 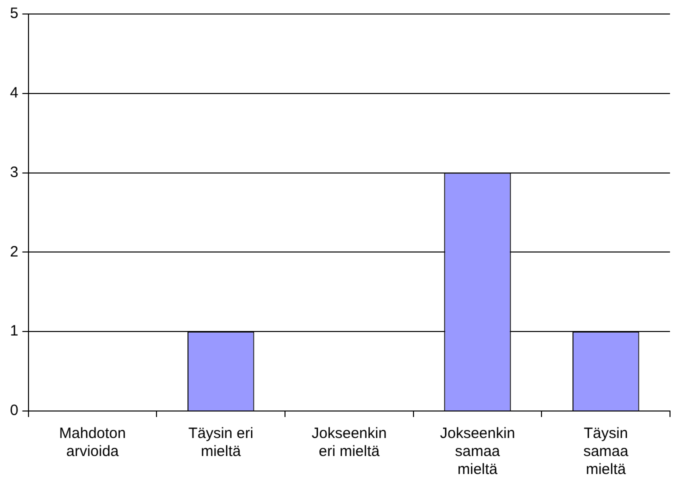 What do you see at coordinates (14, 331) in the screenshot?
I see `y-tick-label: 1` at bounding box center [14, 331].